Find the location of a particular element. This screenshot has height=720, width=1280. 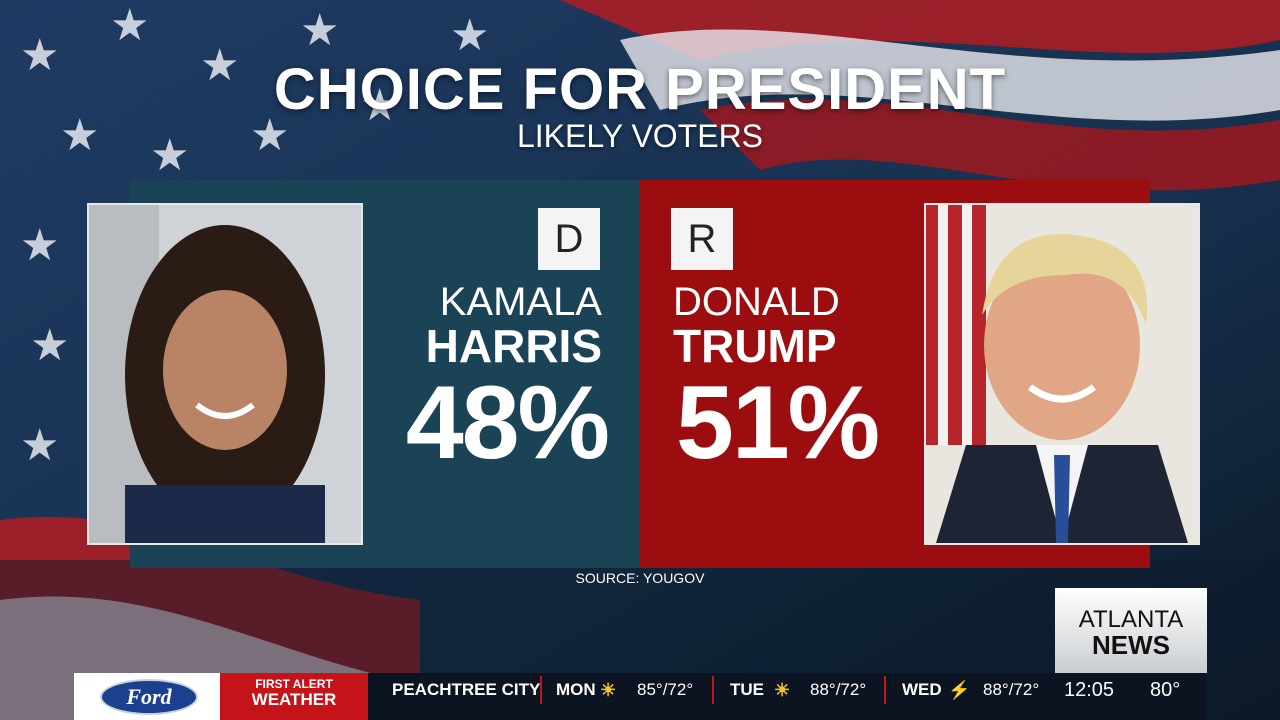

time: 12:05 is located at coordinates (1089, 690).